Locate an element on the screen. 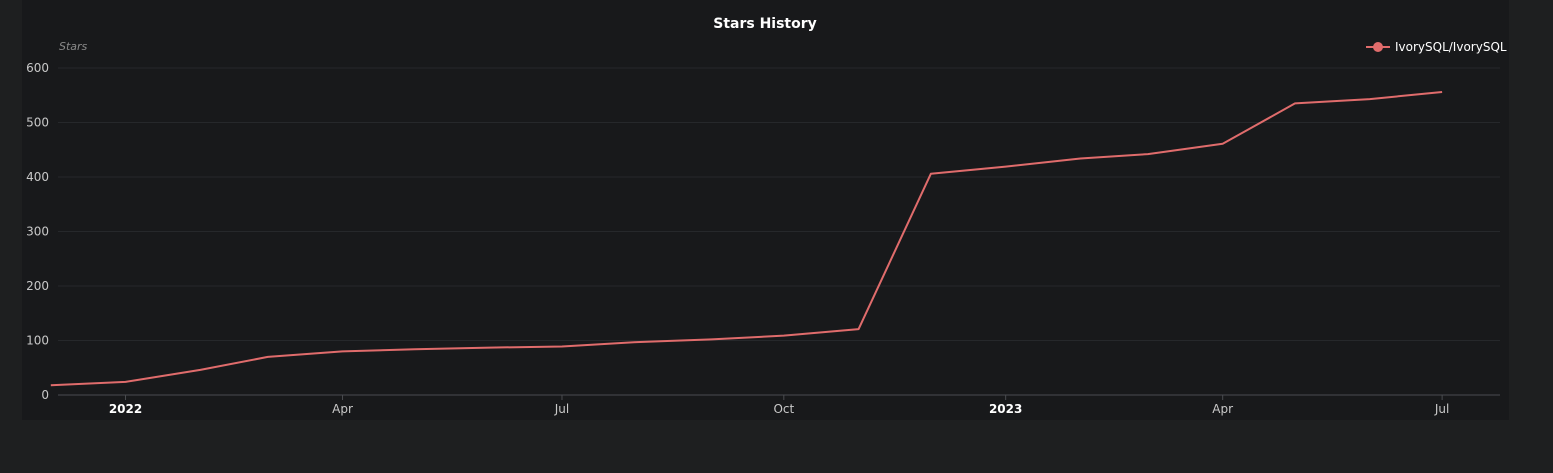 The width and height of the screenshot is (1553, 473). y-tick-label: 500 is located at coordinates (37, 123).